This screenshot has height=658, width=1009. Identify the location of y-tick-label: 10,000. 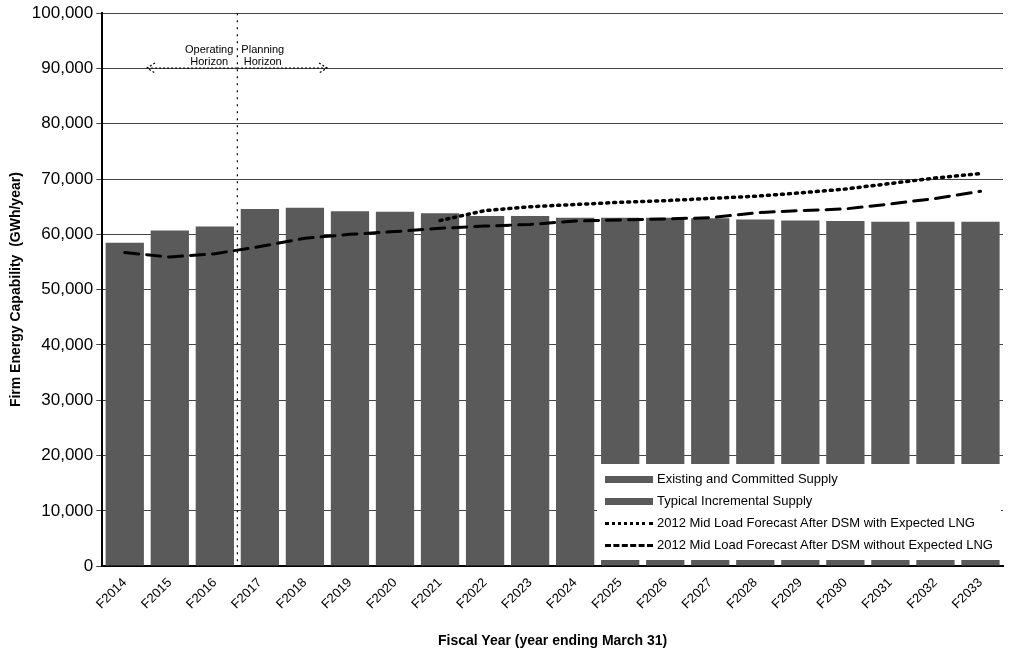
(67, 510).